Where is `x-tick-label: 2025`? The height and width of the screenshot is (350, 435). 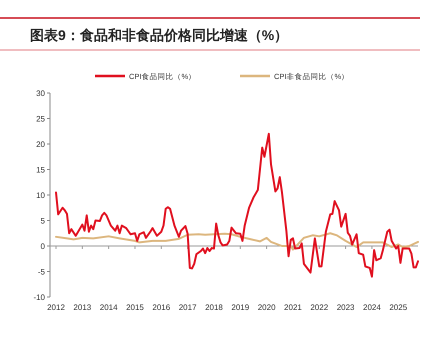
x-tick-label: 2025 is located at coordinates (398, 307).